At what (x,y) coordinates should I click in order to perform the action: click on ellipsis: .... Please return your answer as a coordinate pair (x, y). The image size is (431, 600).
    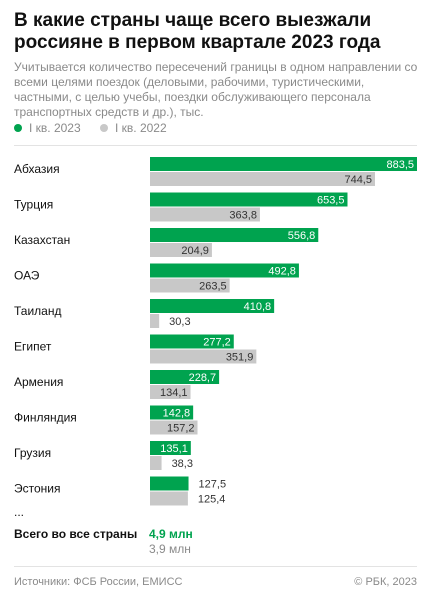
    Looking at the image, I should click on (19, 512).